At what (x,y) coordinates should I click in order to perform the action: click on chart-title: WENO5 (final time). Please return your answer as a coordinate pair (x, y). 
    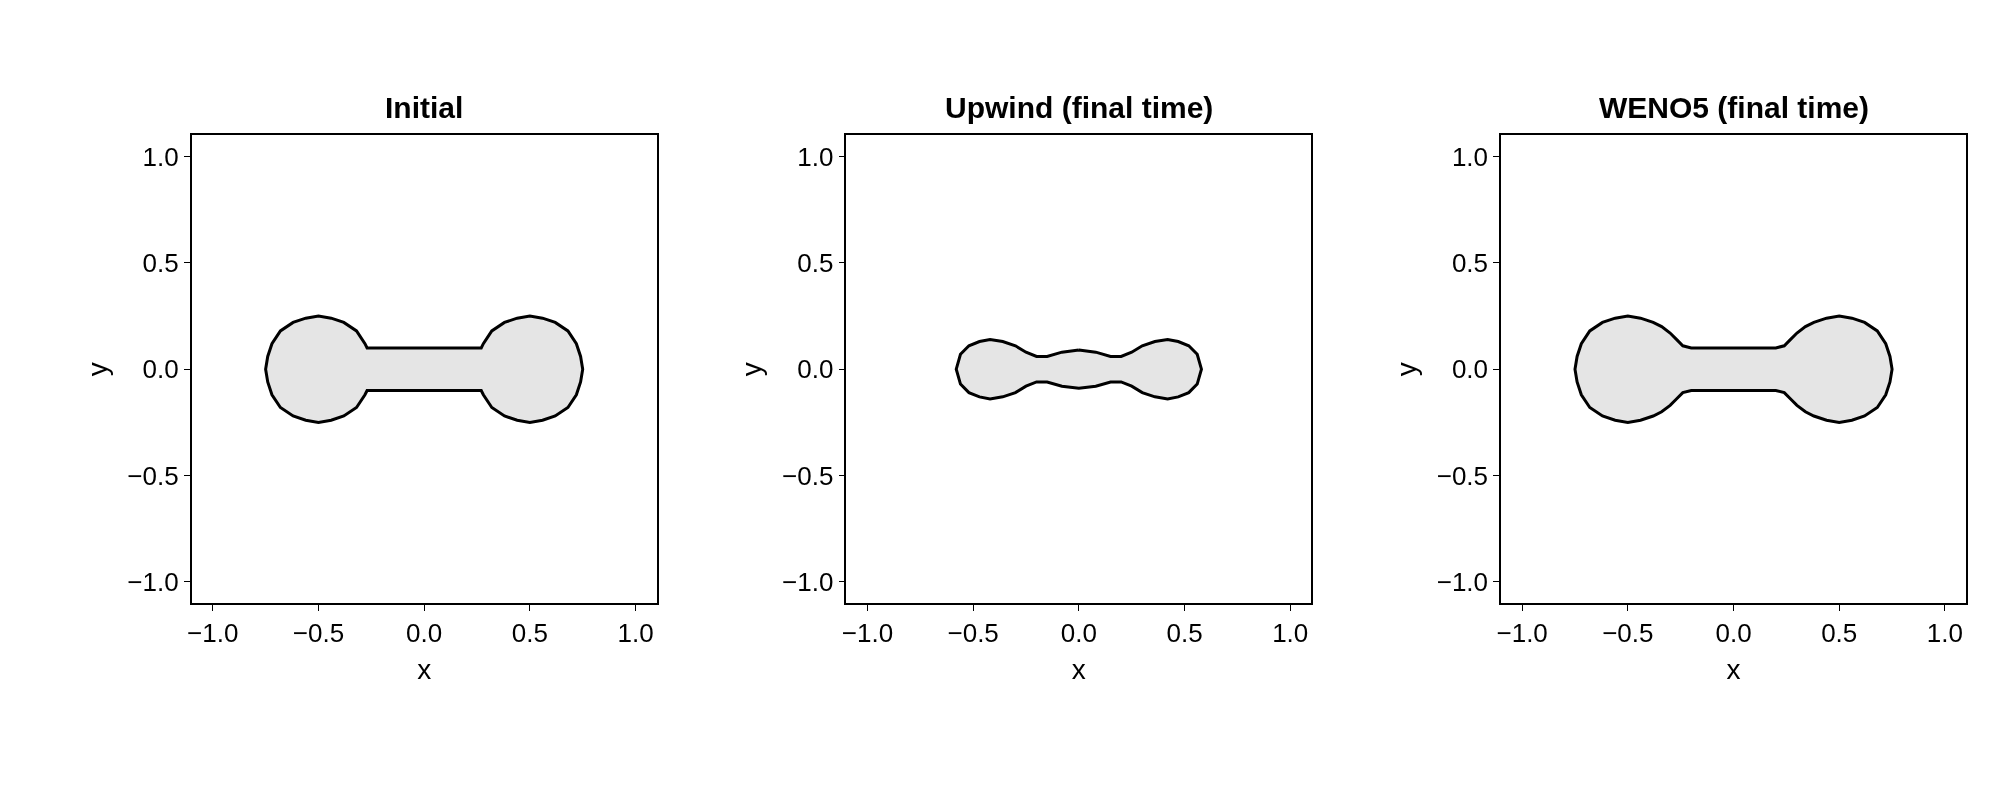
    Looking at the image, I should click on (1734, 107).